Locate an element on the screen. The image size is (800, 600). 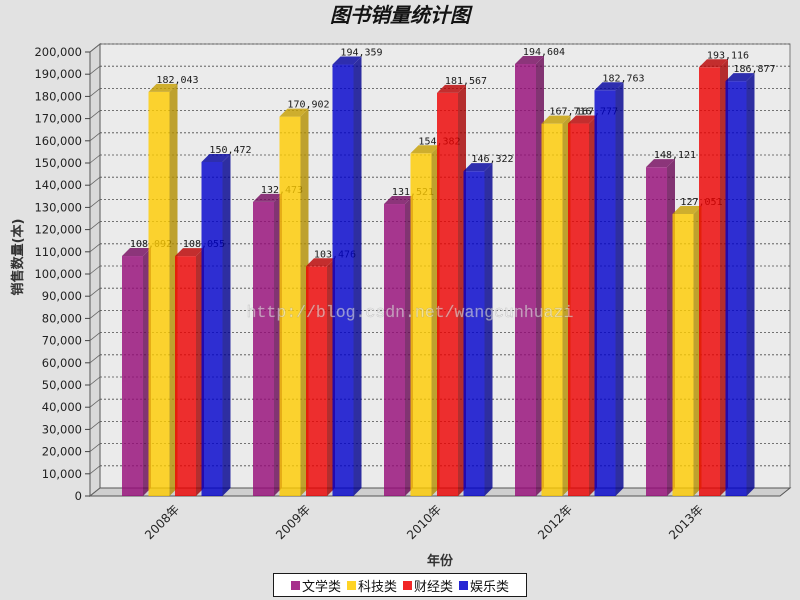
x-tick-label-2012: 2012年 is located at coordinates (555, 522).